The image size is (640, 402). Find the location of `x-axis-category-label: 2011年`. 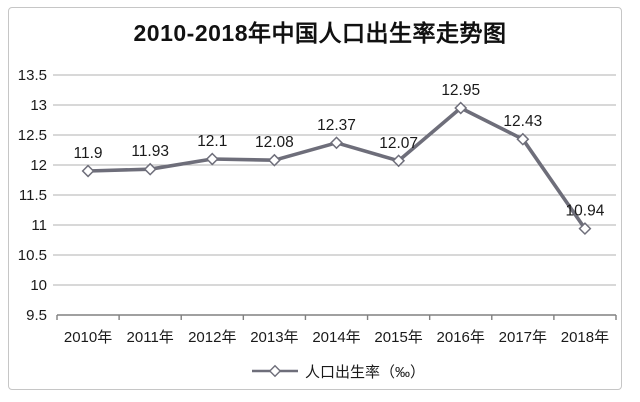

x-axis-category-label: 2011年 is located at coordinates (150, 337).